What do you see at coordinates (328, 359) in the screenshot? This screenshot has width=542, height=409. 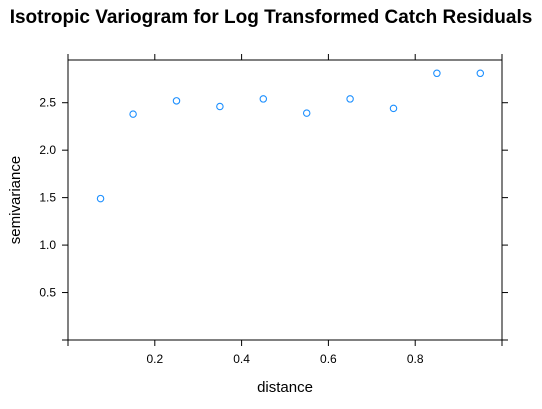 I see `x-tick-label: 0.6` at bounding box center [328, 359].